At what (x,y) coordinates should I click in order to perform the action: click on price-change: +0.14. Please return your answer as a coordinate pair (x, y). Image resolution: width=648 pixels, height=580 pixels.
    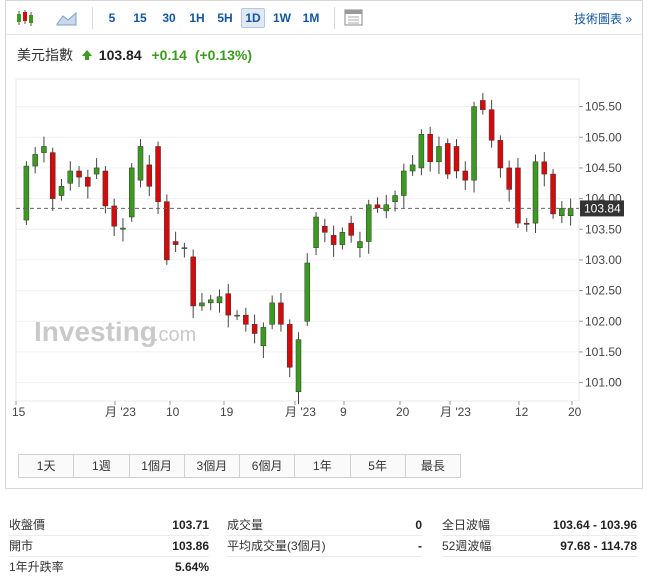
    Looking at the image, I should click on (169, 55).